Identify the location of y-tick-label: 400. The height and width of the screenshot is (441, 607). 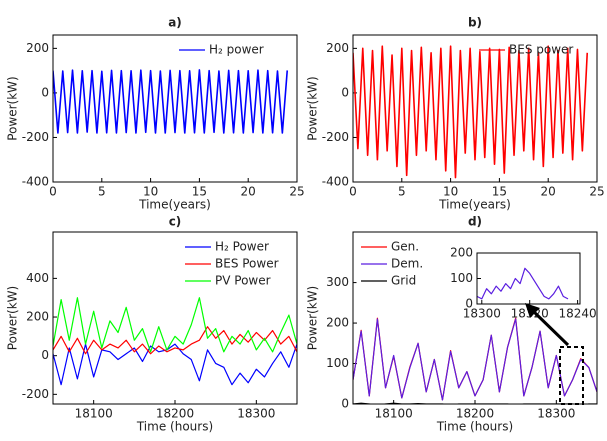
(37, 278).